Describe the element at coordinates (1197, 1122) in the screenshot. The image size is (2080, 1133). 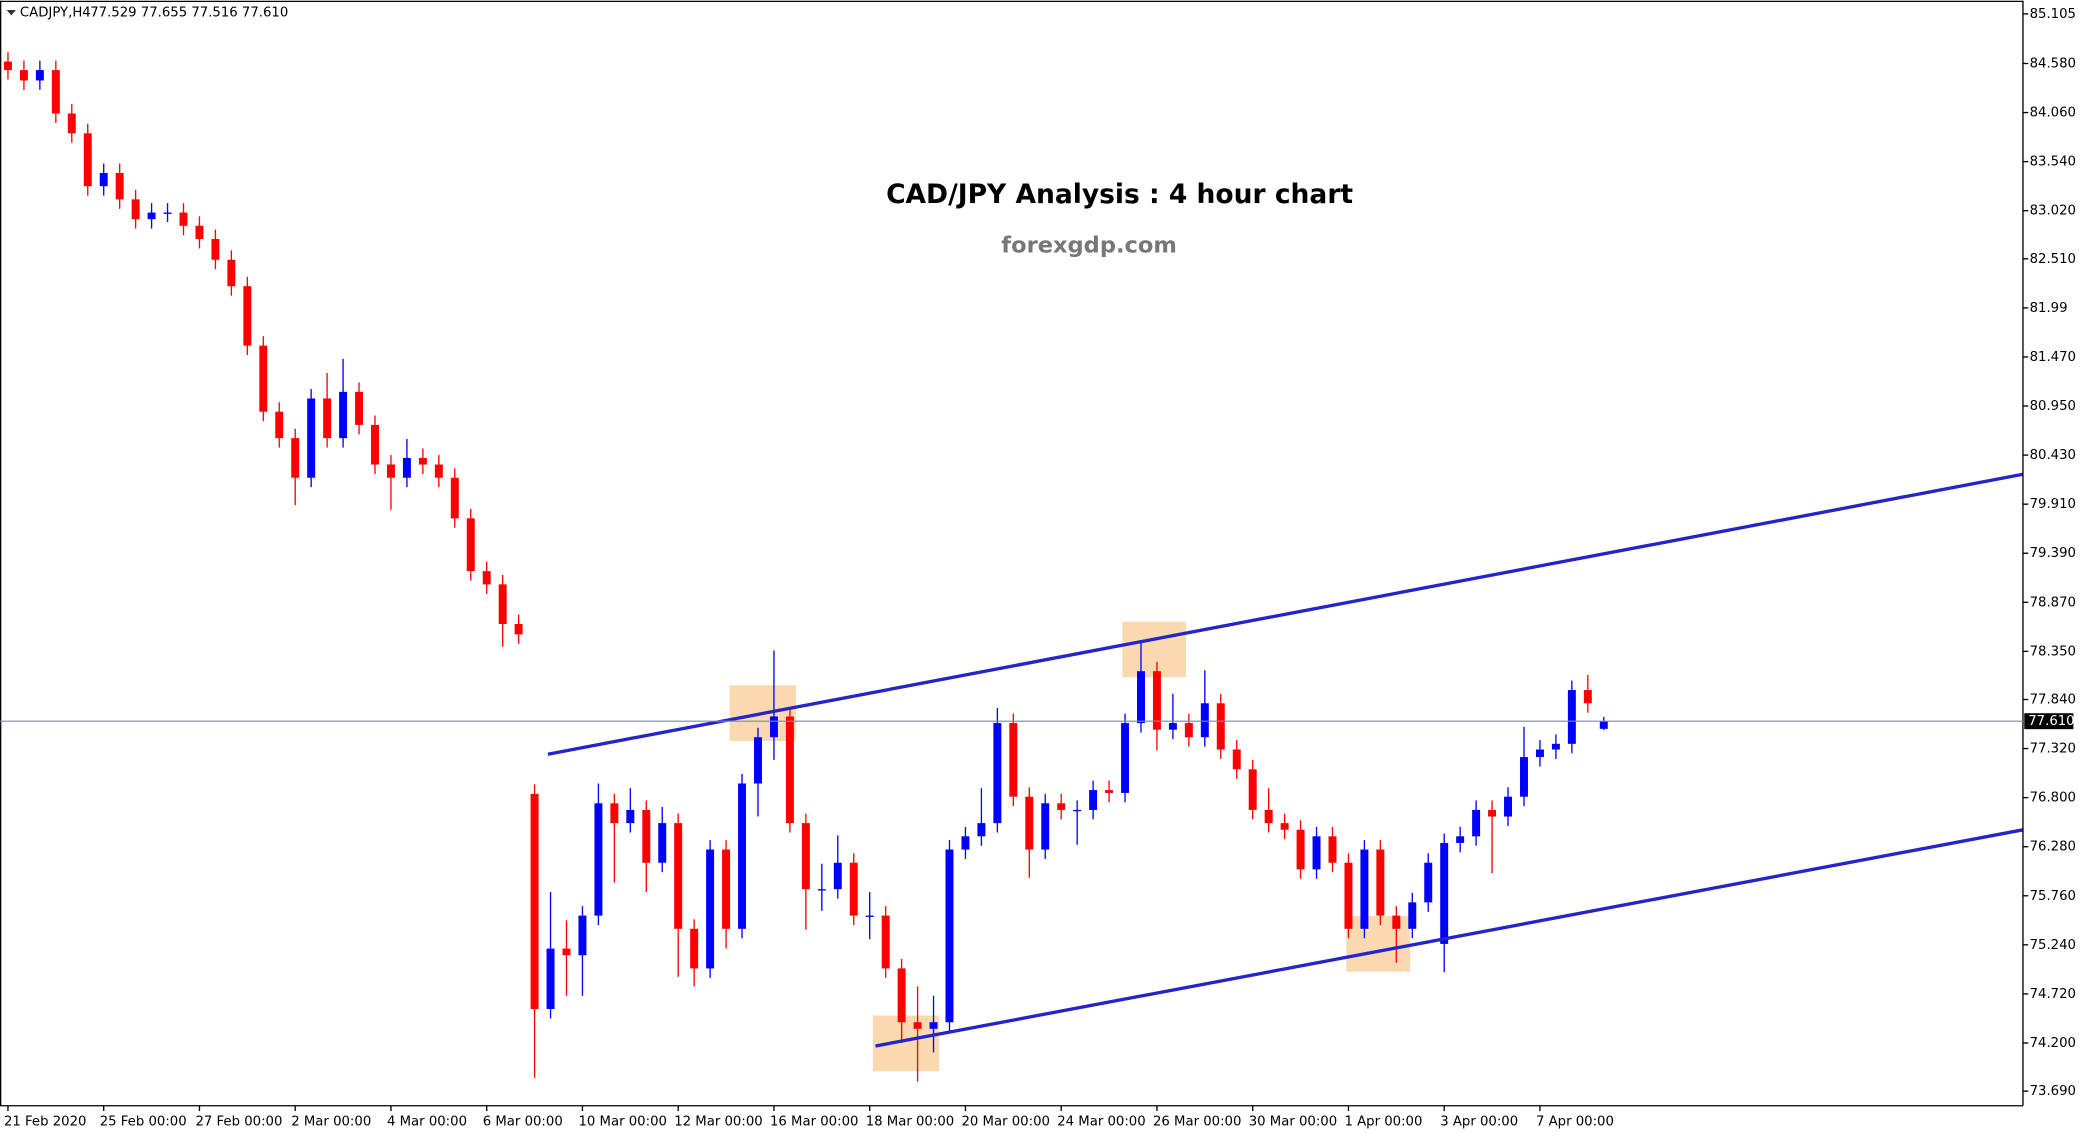
I see `x-tick-label: 26 Mar 00:00` at that location.